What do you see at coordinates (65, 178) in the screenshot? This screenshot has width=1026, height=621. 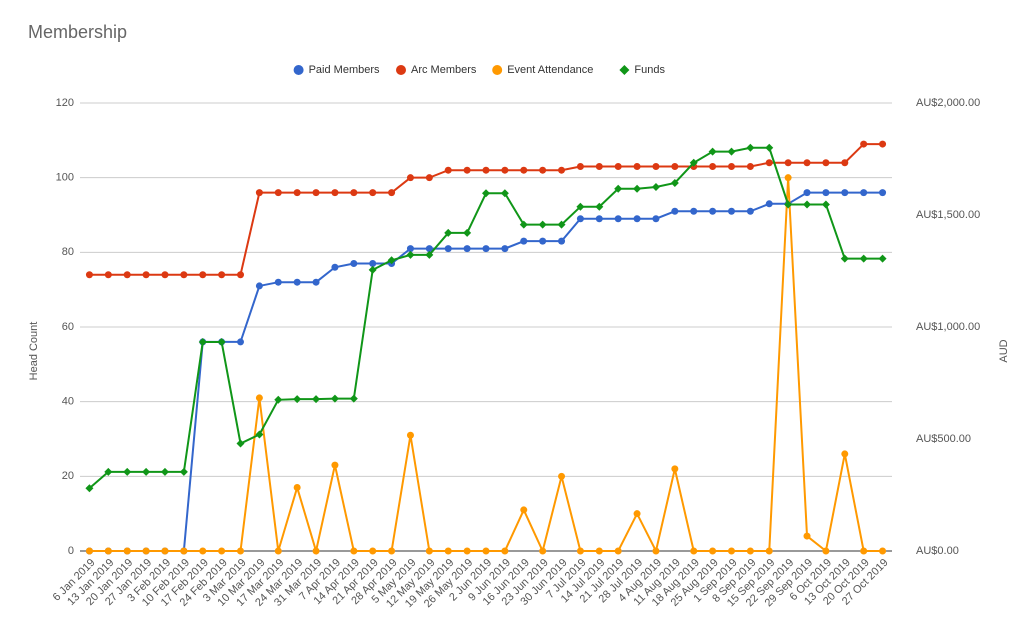 I see `y-tick-label: 100` at bounding box center [65, 178].